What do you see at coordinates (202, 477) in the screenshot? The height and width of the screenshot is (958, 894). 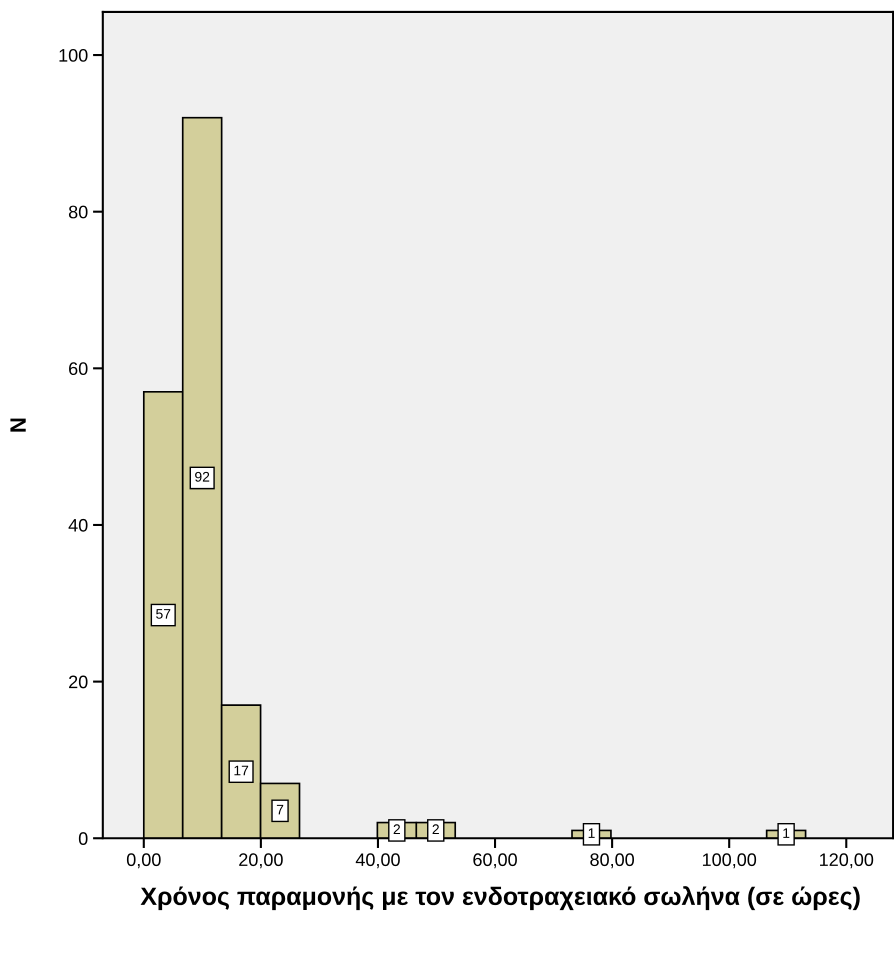 I see `data-label: 92` at bounding box center [202, 477].